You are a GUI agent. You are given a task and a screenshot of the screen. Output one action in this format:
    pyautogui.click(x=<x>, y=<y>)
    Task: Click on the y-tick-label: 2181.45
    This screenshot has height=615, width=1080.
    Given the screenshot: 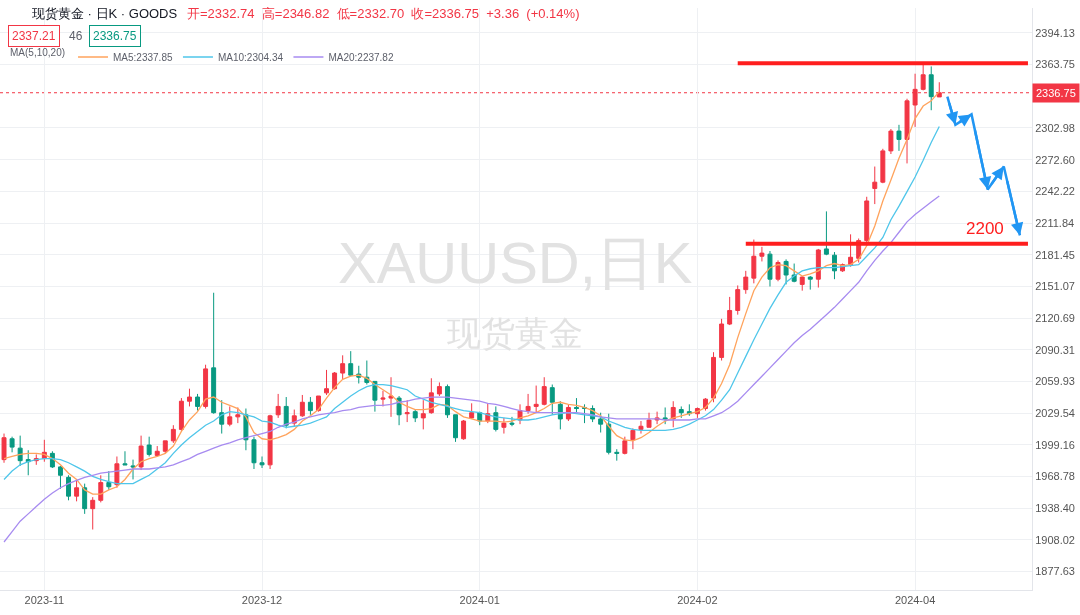 What is the action you would take?
    pyautogui.click(x=1055, y=254)
    